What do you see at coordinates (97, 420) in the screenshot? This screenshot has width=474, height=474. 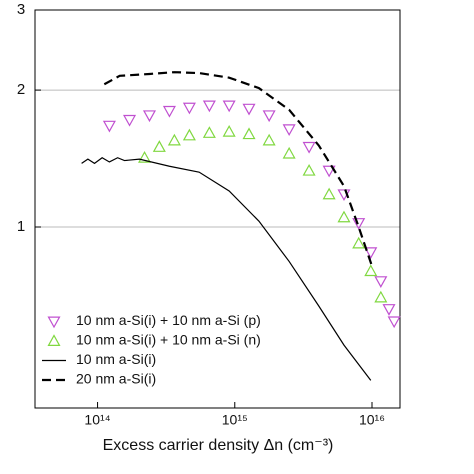 I see `x-tick-label: 10¹⁴` at bounding box center [97, 420].